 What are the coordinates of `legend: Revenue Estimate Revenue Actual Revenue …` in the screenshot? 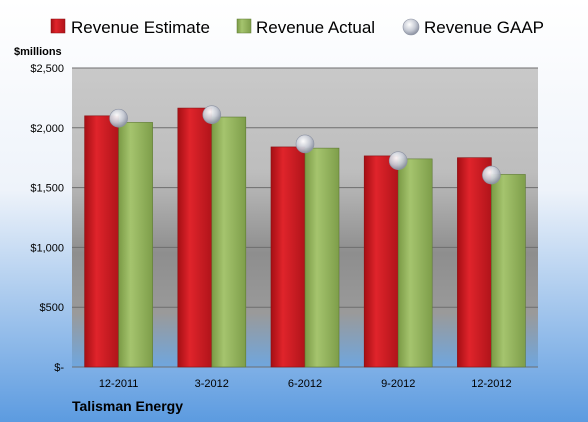 It's located at (297, 27).